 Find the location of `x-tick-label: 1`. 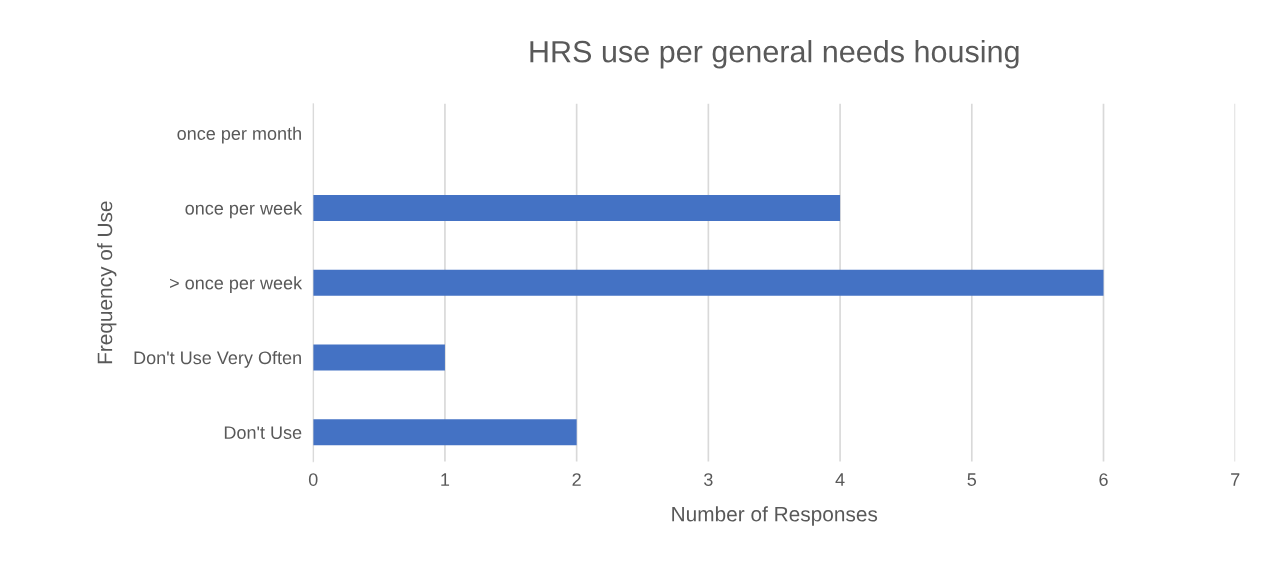

x-tick-label: 1 is located at coordinates (445, 479).